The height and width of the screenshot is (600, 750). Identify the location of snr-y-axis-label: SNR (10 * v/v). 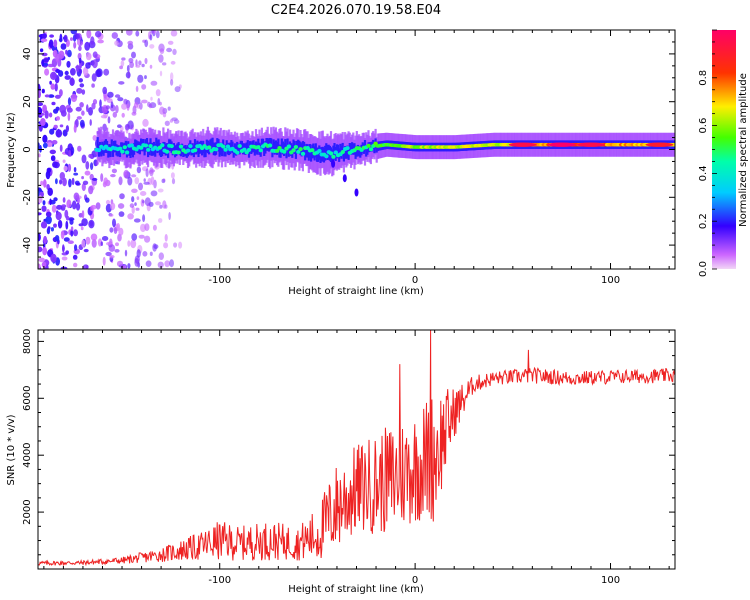
(11, 449).